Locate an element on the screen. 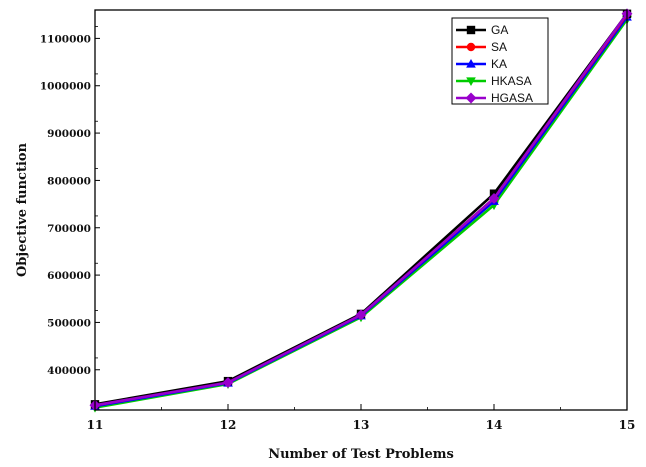  y-tick-label: 500000 is located at coordinates (69, 323).